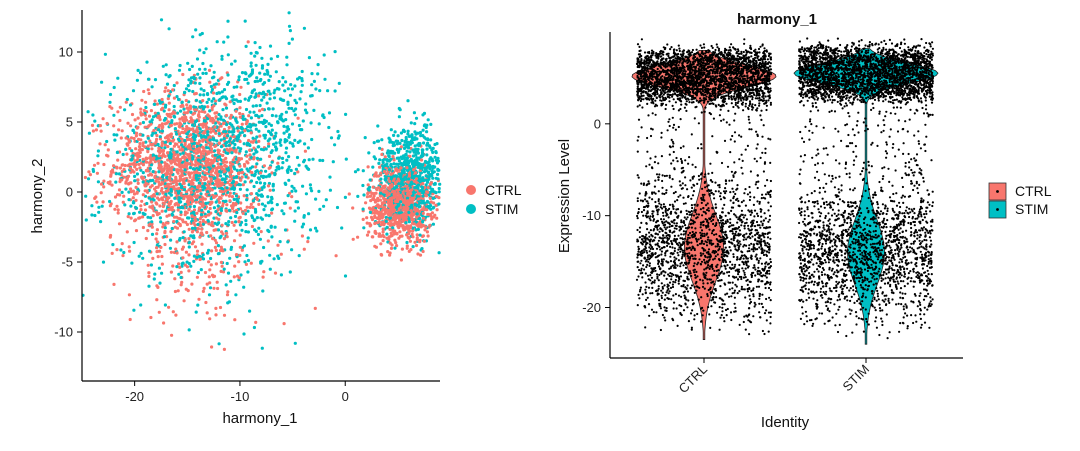 The image size is (1080, 451). I want to click on umap-legend-stim-label: STIM, so click(501, 209).